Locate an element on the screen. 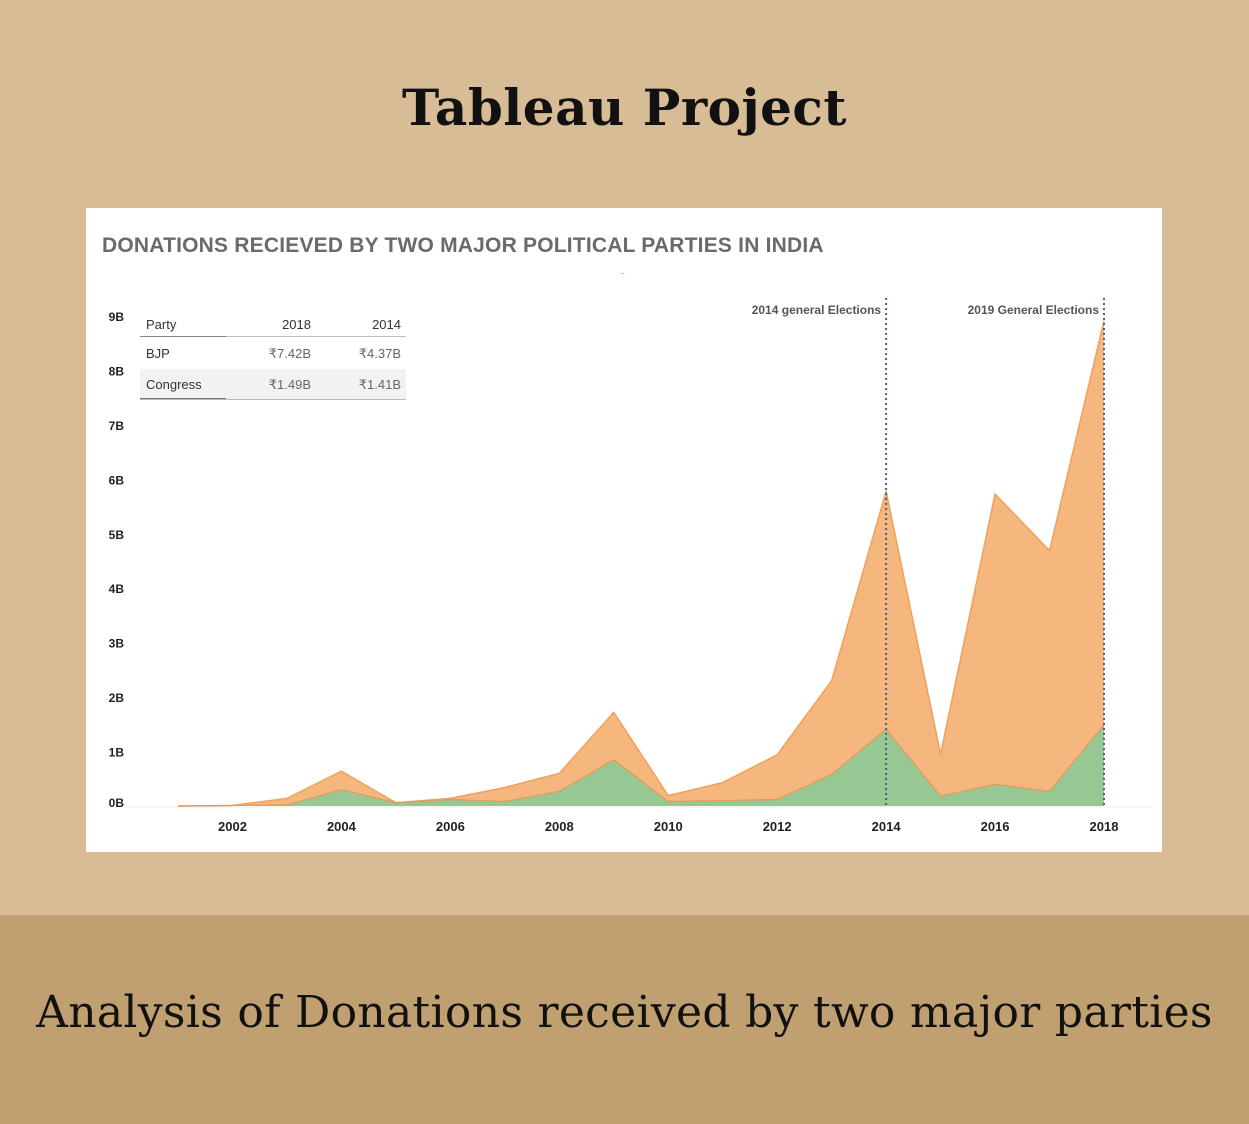 This screenshot has height=1124, width=1249. table-row: Congress ₹1.49B ₹1.41B is located at coordinates (273, 384).